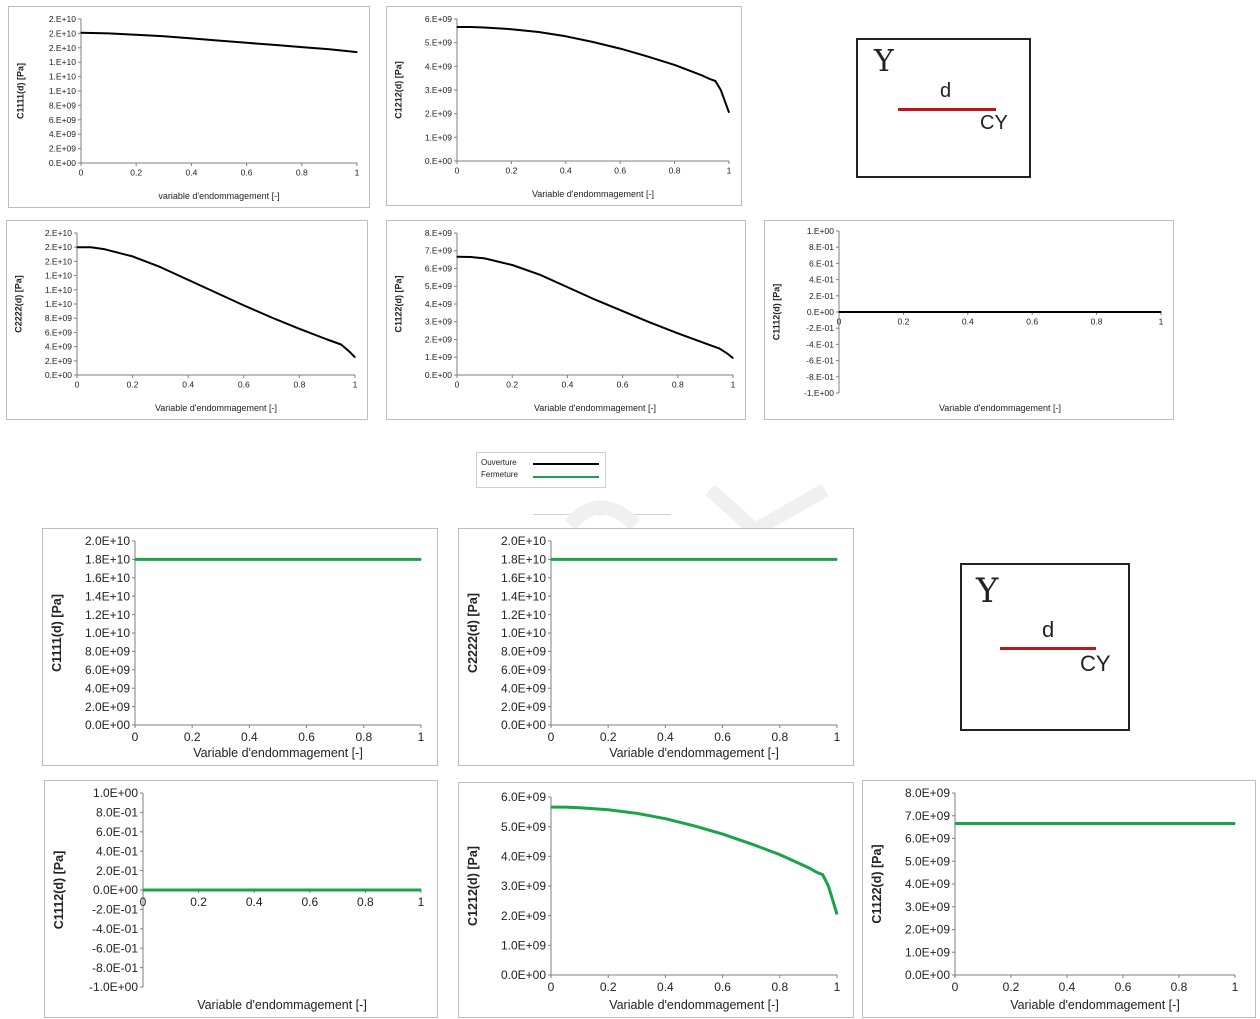 The image size is (1260, 1019). I want to click on legend-line-fermeture, so click(566, 477).